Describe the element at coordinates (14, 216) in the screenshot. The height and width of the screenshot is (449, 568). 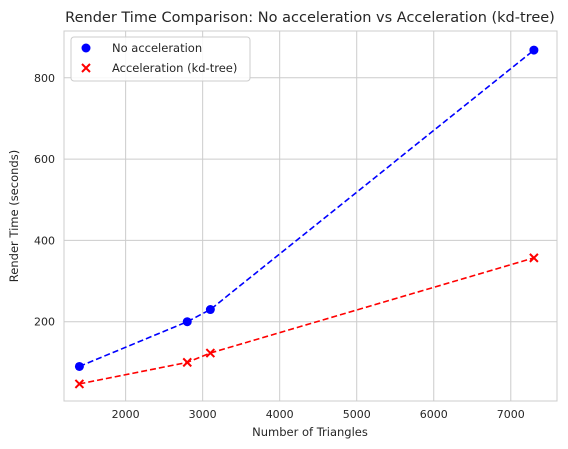
I see `y-axis-label: Render Time (seconds)` at that location.